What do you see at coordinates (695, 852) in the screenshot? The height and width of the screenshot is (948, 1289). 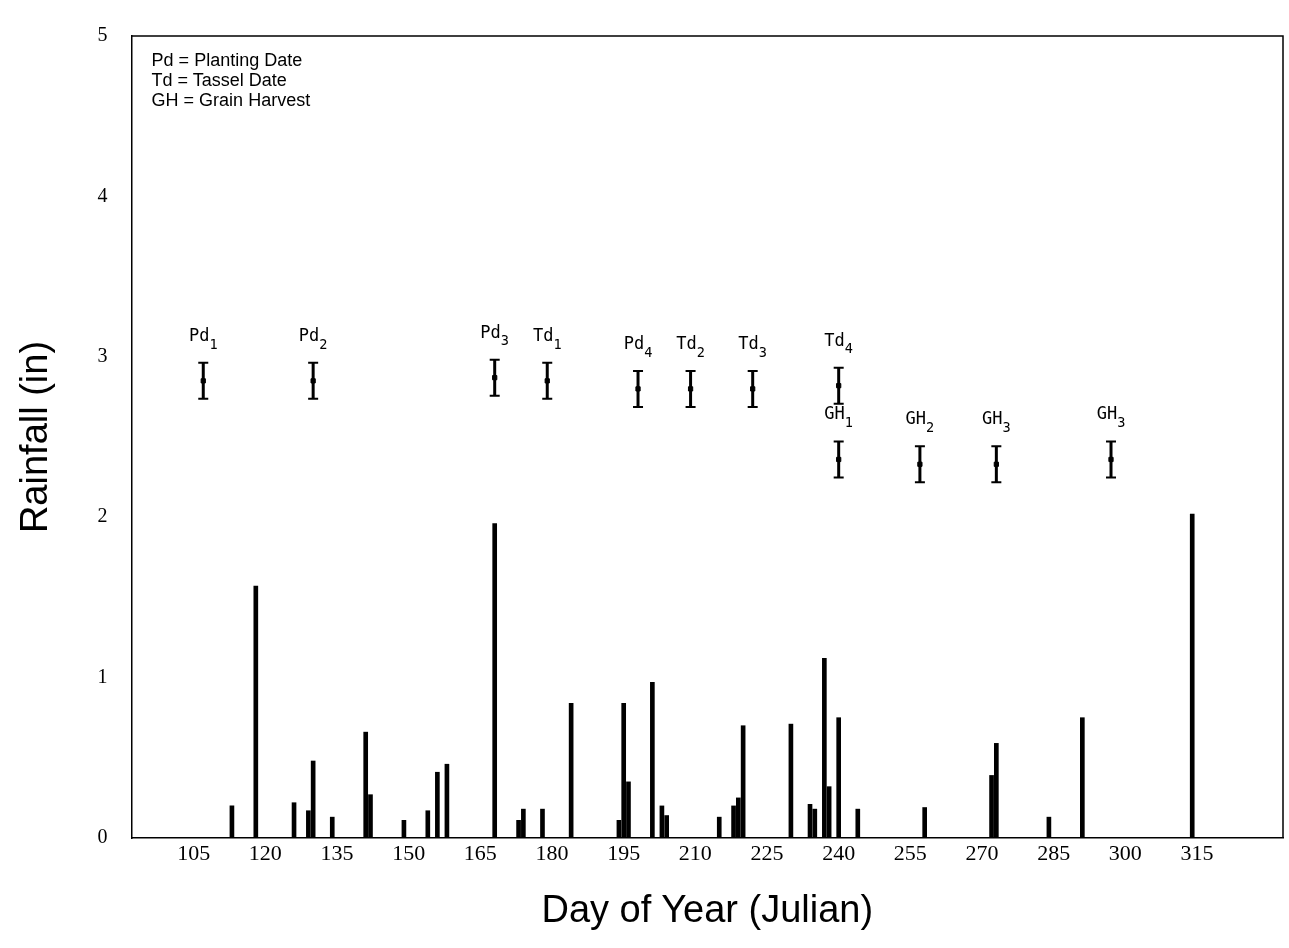 I see `x-tick-label: 210` at bounding box center [695, 852].